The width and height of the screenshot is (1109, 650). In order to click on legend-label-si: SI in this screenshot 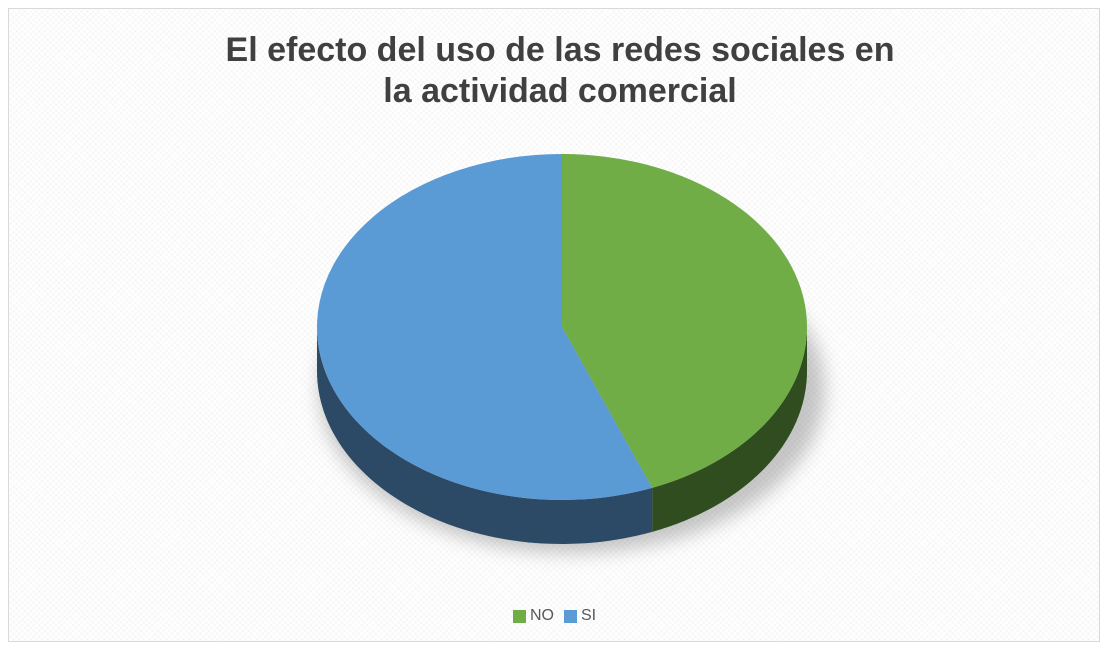, I will do `click(588, 615)`.